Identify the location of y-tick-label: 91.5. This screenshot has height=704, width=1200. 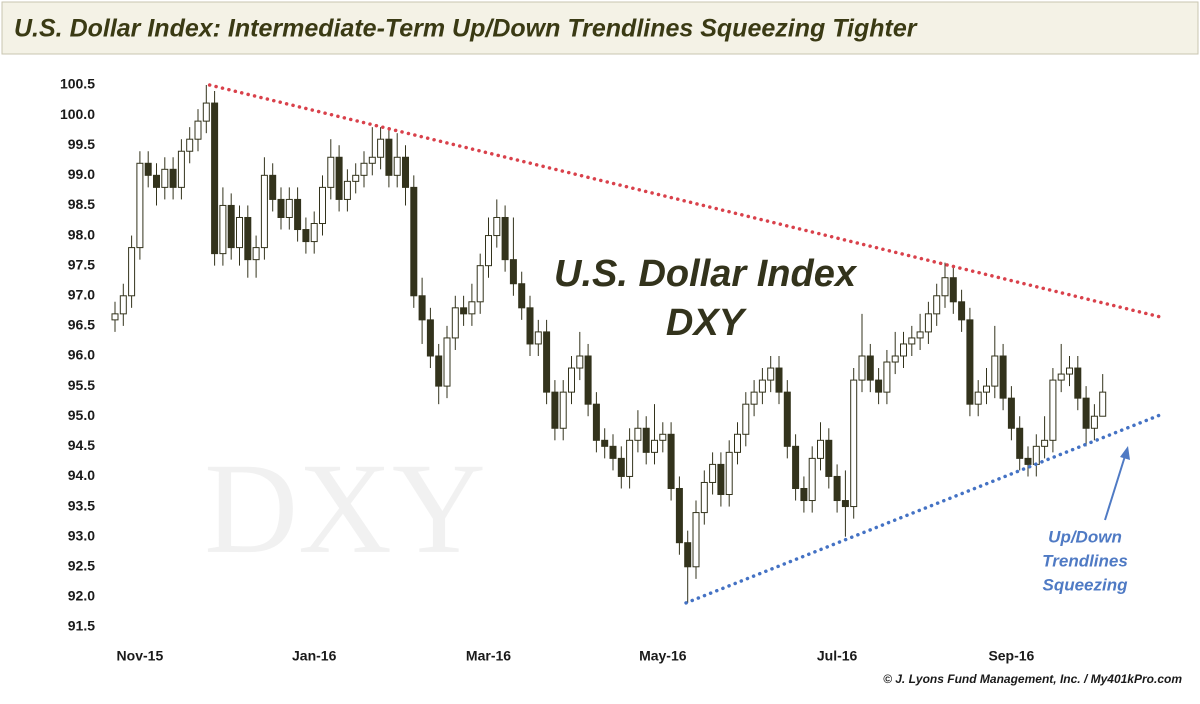
(81, 626).